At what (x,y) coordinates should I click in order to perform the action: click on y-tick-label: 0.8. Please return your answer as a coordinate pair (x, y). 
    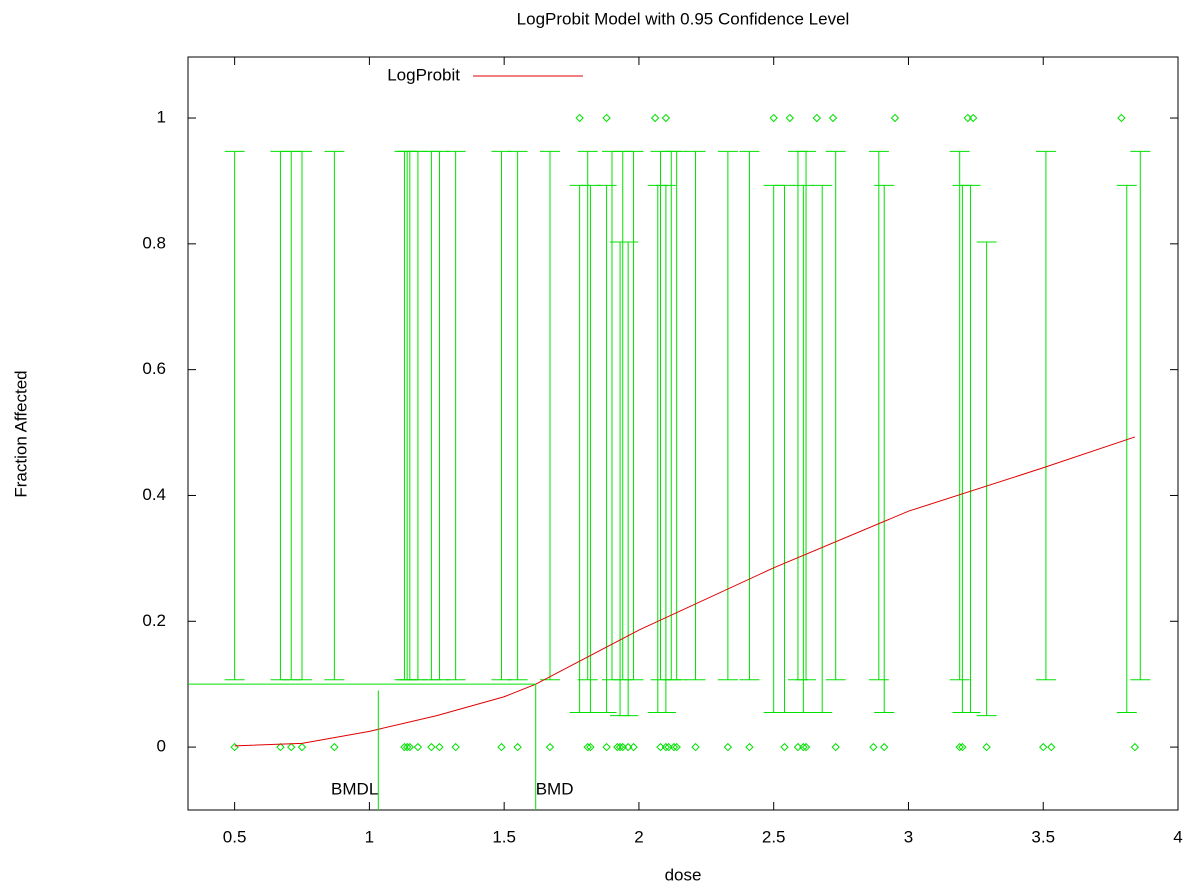
    Looking at the image, I should click on (154, 242).